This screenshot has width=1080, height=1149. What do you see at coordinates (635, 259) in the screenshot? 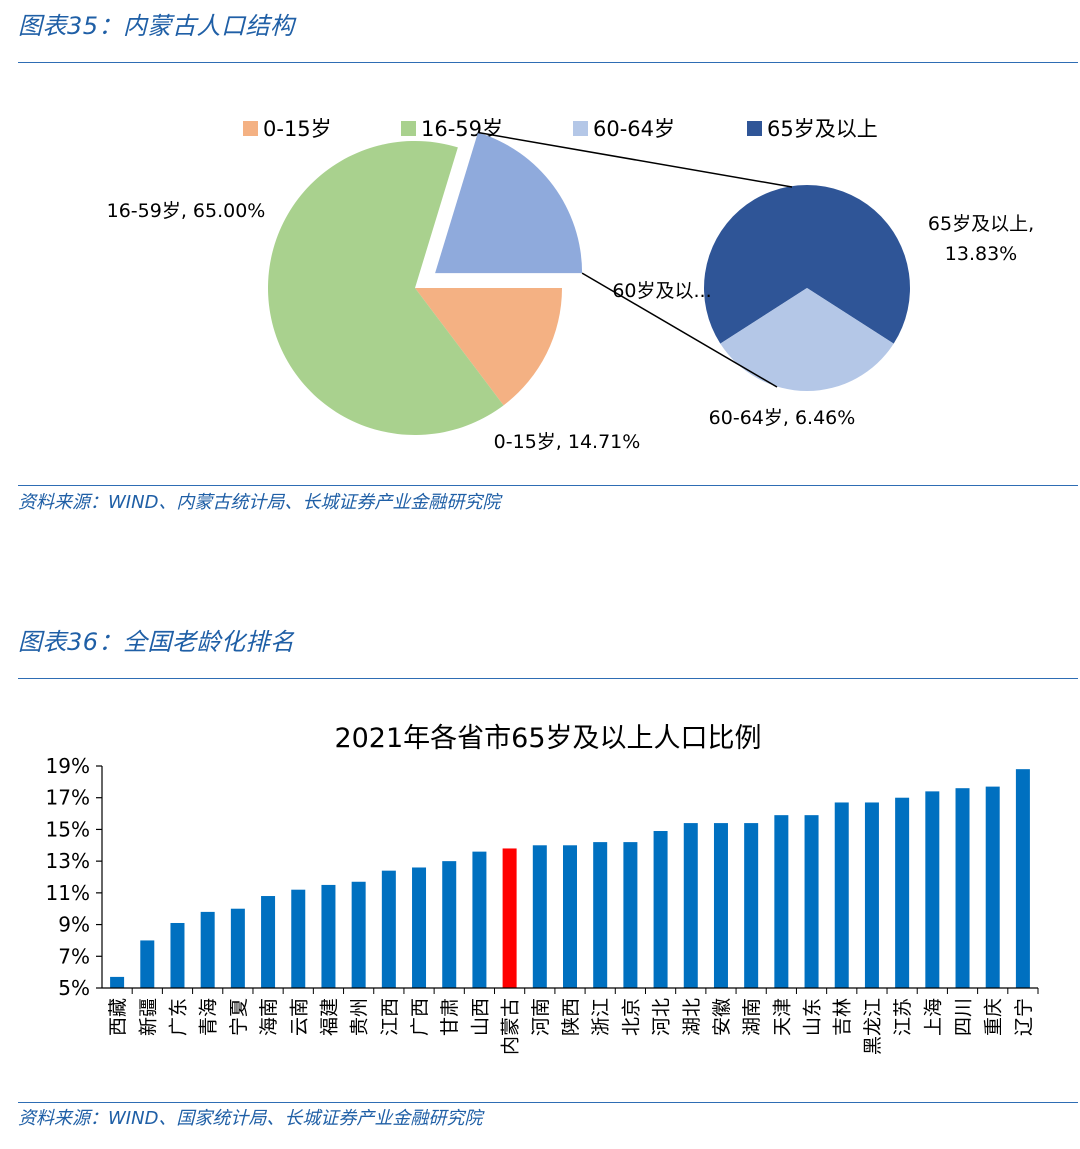
I see `pie-connector-lines` at bounding box center [635, 259].